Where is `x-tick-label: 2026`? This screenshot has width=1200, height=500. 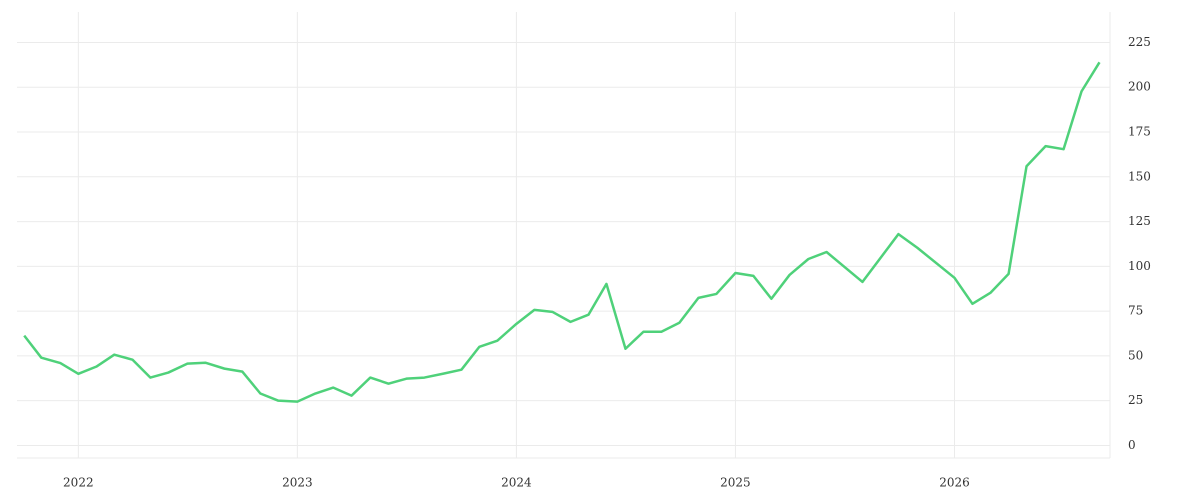
x-tick-label: 2026 is located at coordinates (954, 483).